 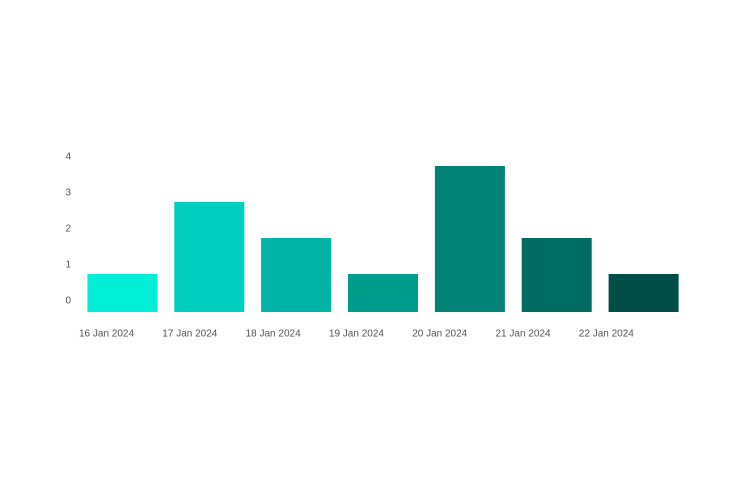 I want to click on y-axis-ticks: 0 1 2 3 4, so click(x=68, y=229).